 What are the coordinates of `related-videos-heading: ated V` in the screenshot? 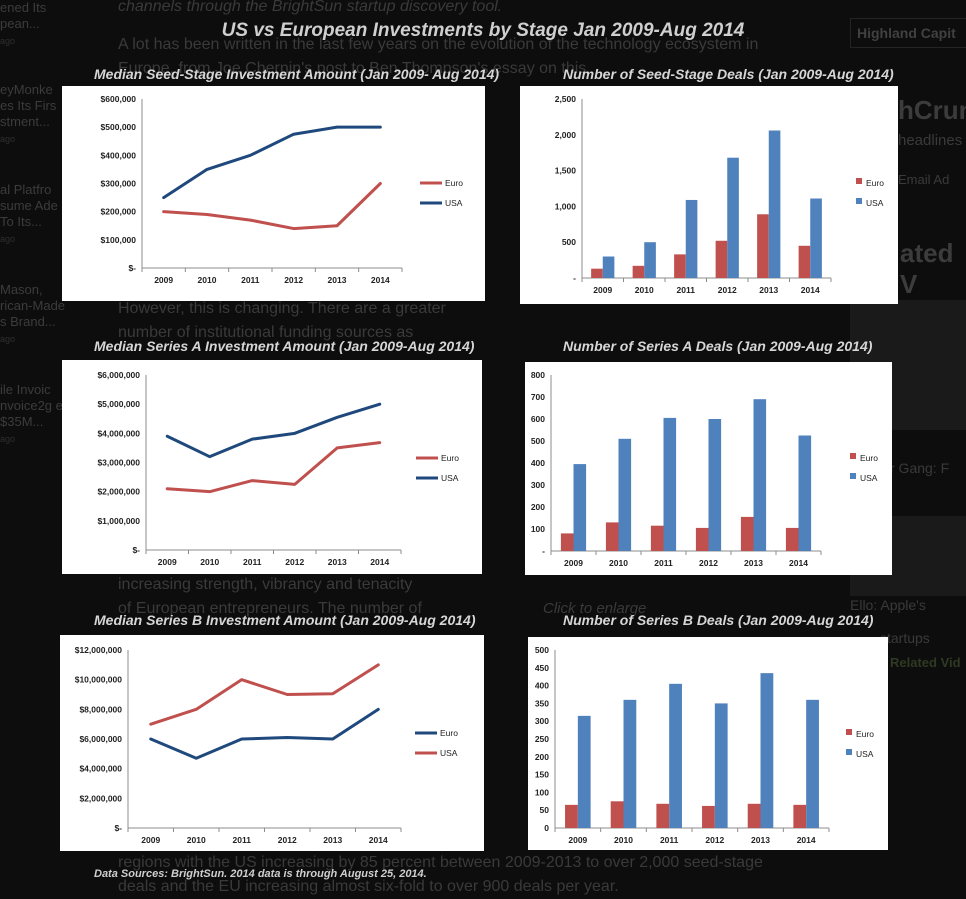 It's located at (927, 268).